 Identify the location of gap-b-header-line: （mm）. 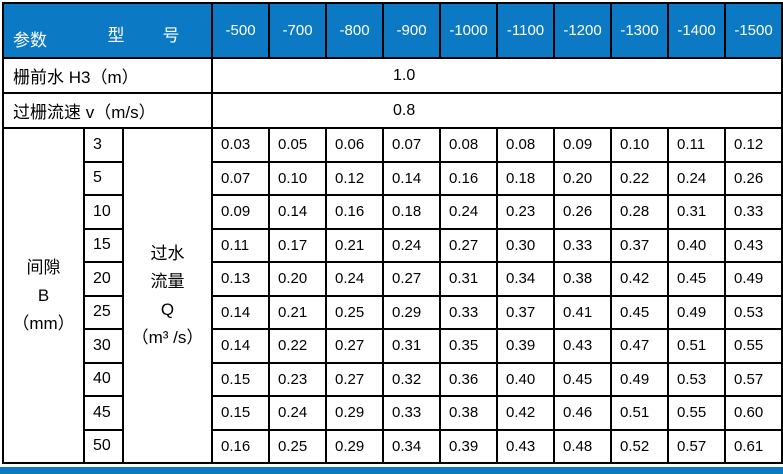
(43, 323).